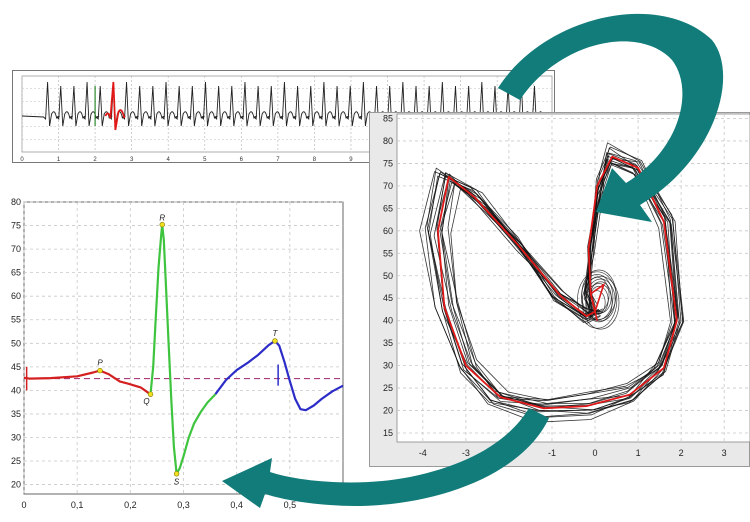 The width and height of the screenshot is (750, 522). Describe the element at coordinates (466, 453) in the screenshot. I see `loop-x-tick-label: -3` at that location.